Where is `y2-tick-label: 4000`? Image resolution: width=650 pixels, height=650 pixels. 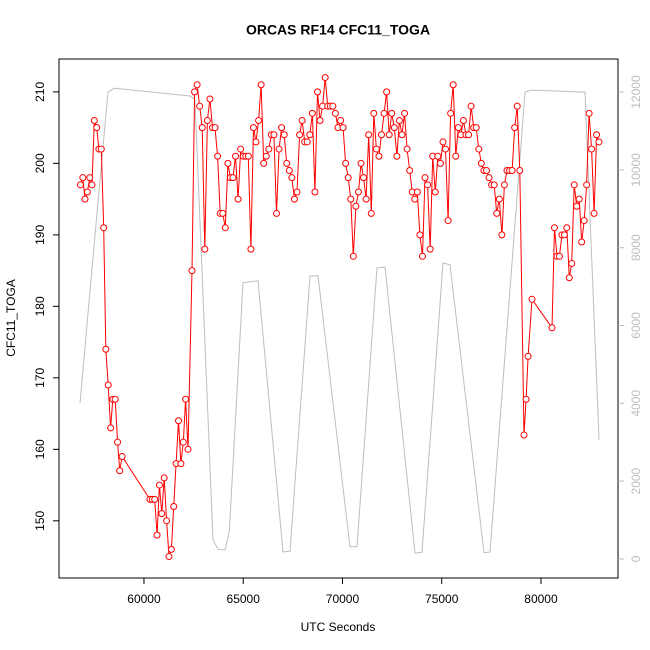
y2-tick-label: 4000 is located at coordinates (636, 403).